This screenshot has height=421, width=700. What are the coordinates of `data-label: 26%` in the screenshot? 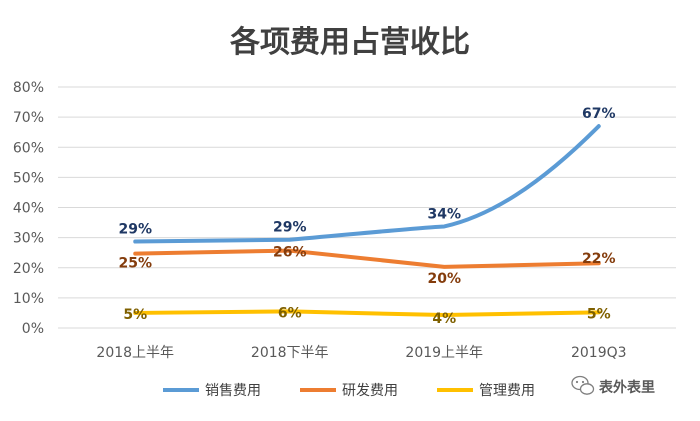 It's located at (290, 253).